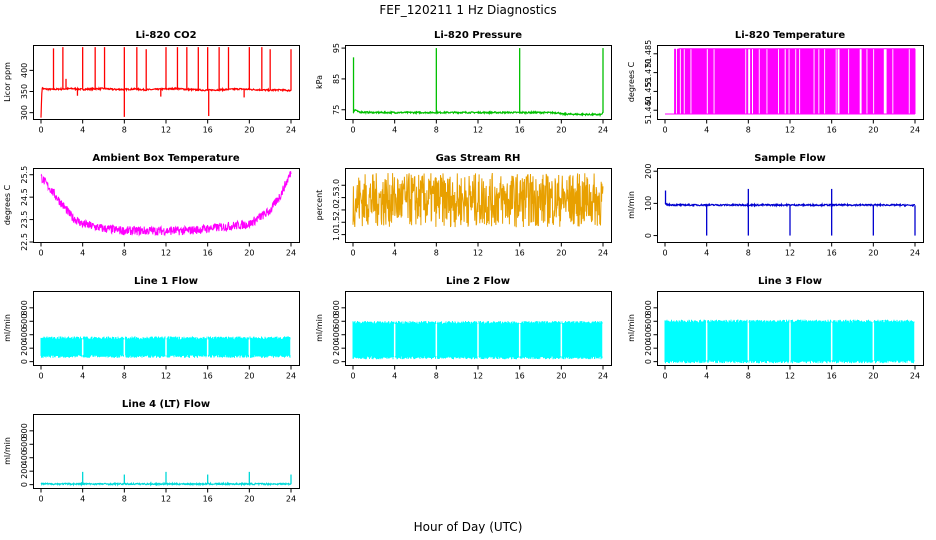  Describe the element at coordinates (648, 110) in the screenshot. I see `y-tick-label: 51.440` at that location.